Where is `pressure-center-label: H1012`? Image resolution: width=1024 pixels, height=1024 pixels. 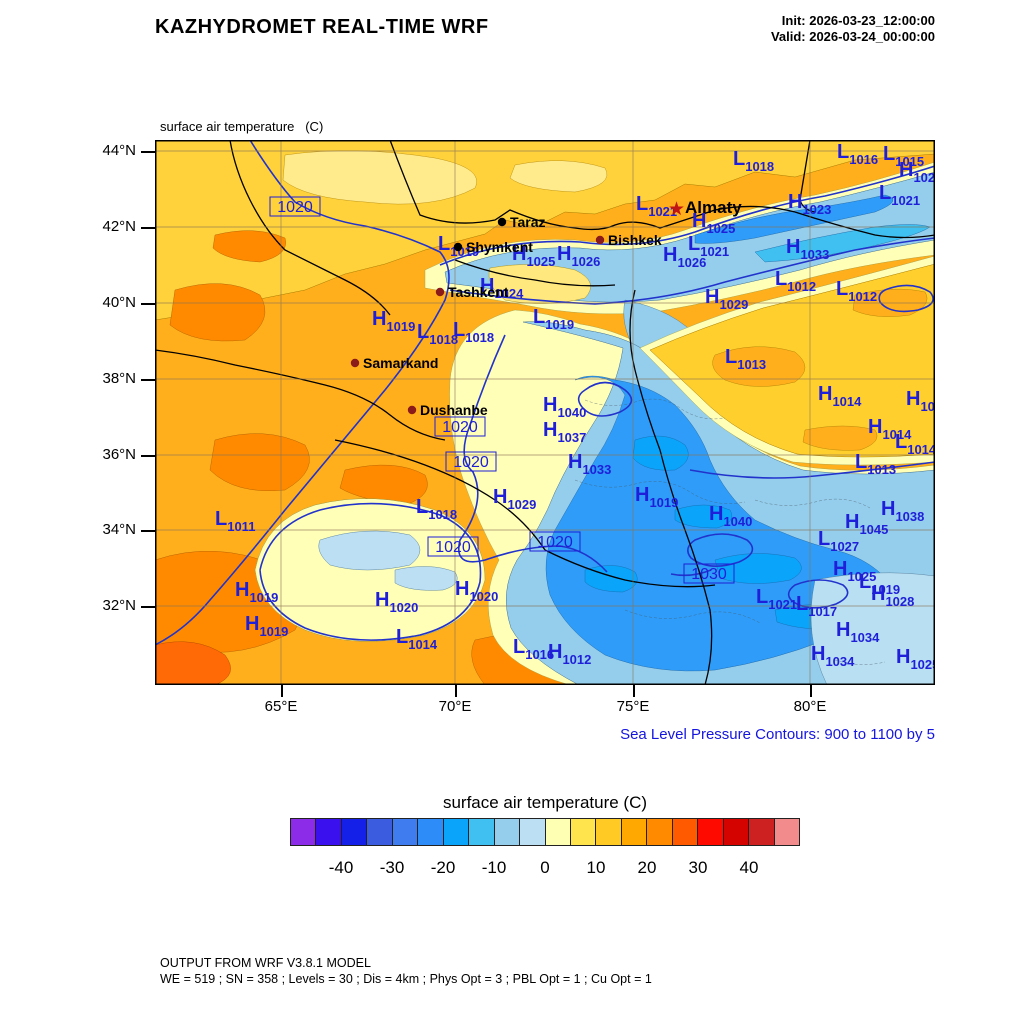
pressure-center-label: H1012 is located at coordinates (569, 654).